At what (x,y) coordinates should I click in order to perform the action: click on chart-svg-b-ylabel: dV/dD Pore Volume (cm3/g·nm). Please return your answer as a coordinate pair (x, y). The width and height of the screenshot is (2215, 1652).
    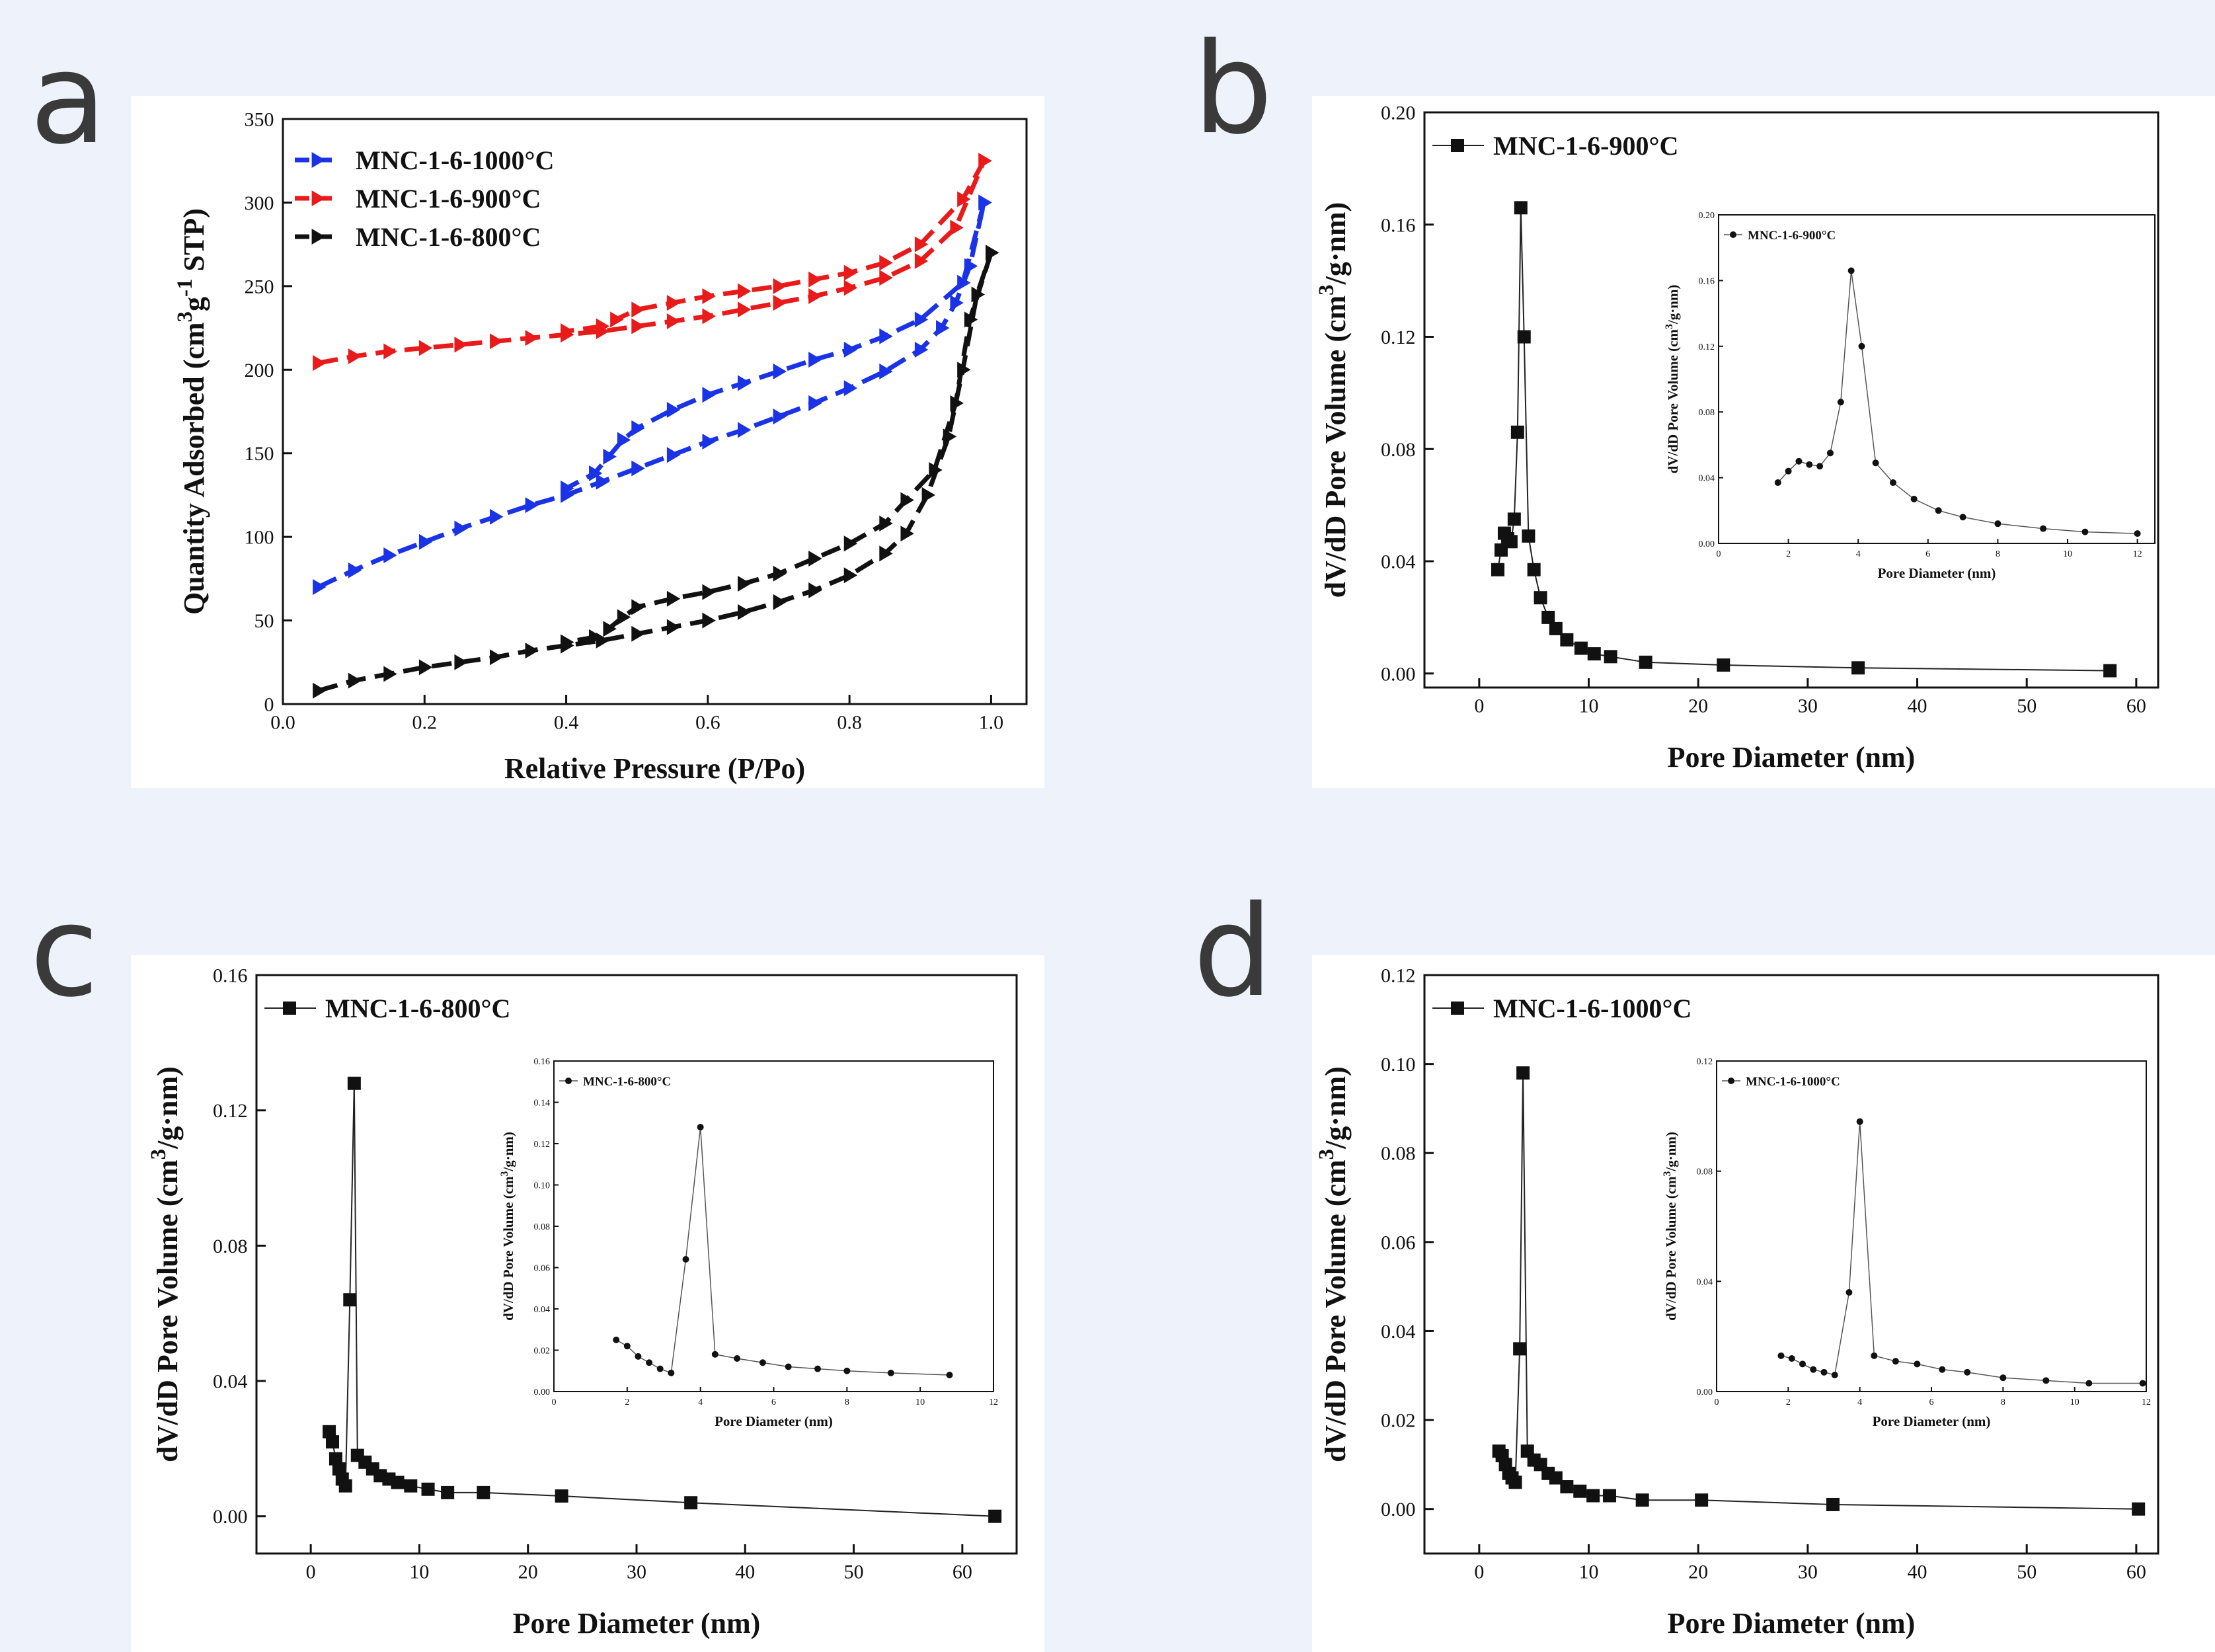
    Looking at the image, I should click on (1333, 400).